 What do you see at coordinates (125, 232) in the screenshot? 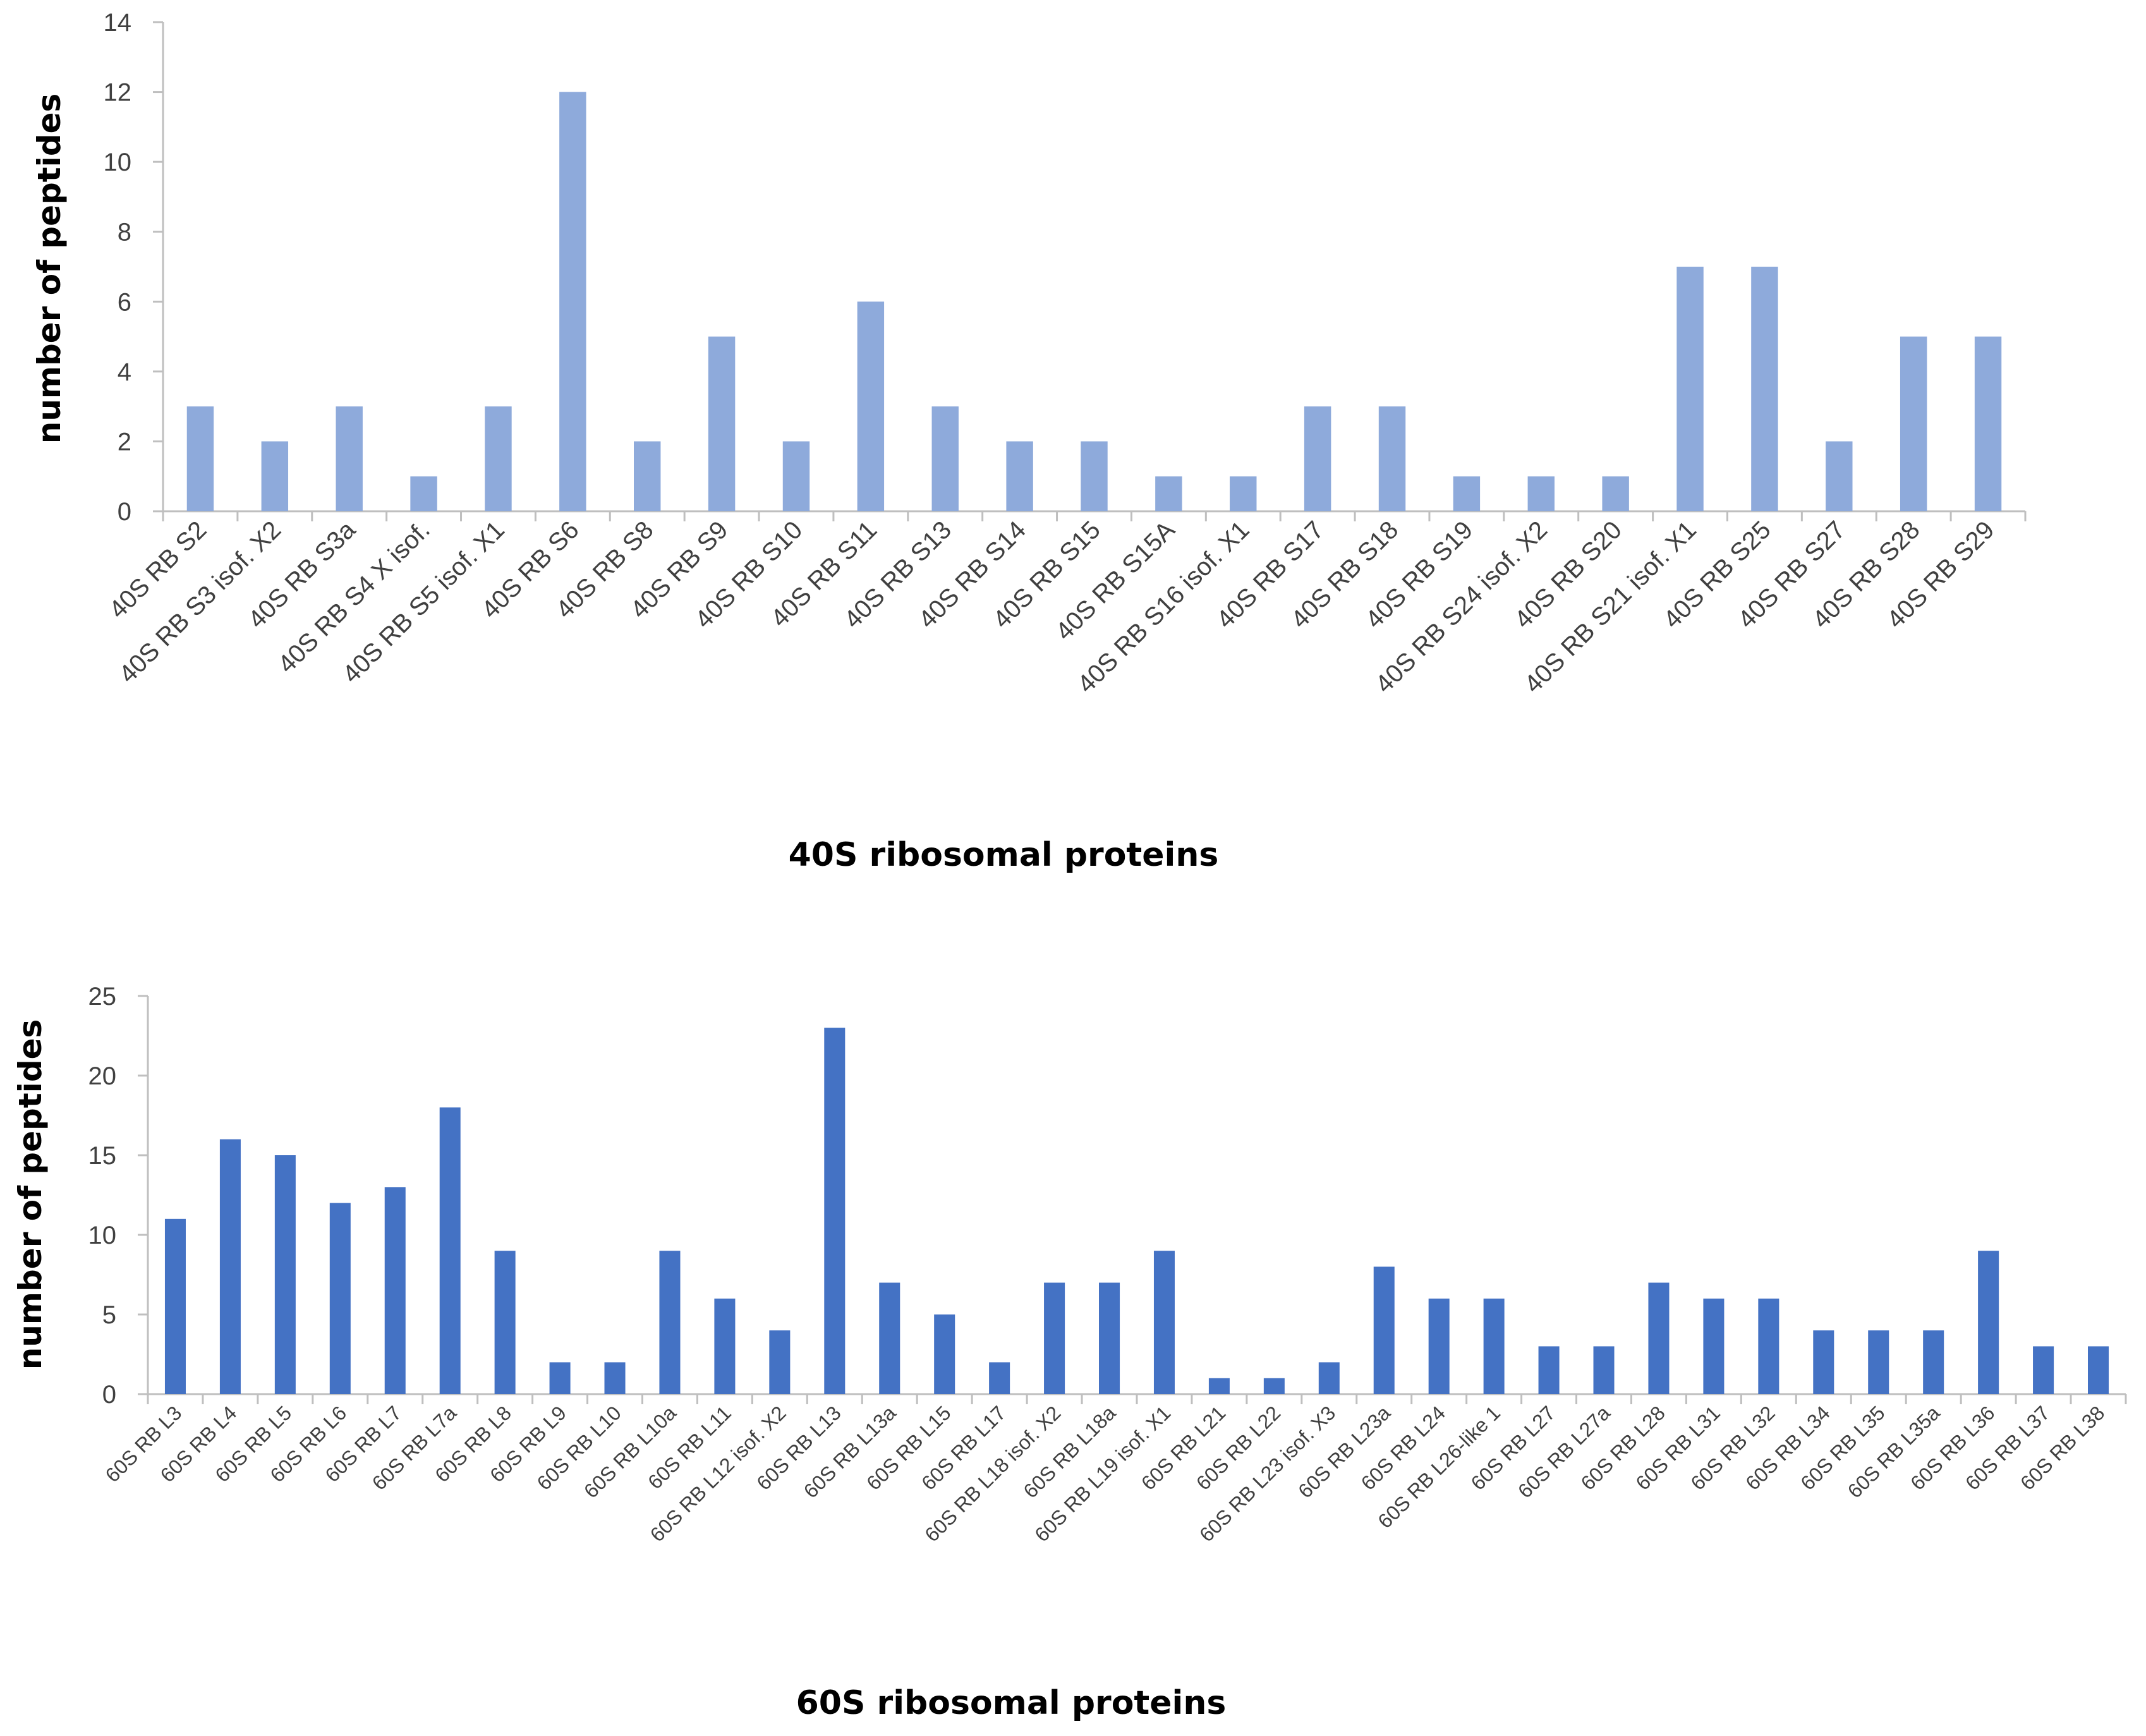
I see `y-tick-label: 8` at bounding box center [125, 232].